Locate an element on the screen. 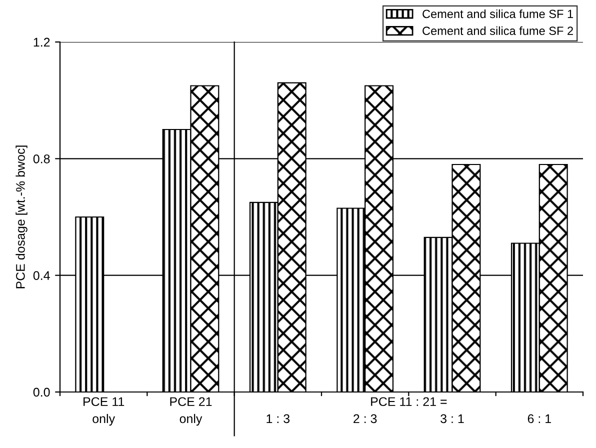 This screenshot has height=448, width=596. x-tick-label: 2 : 3 is located at coordinates (365, 419).